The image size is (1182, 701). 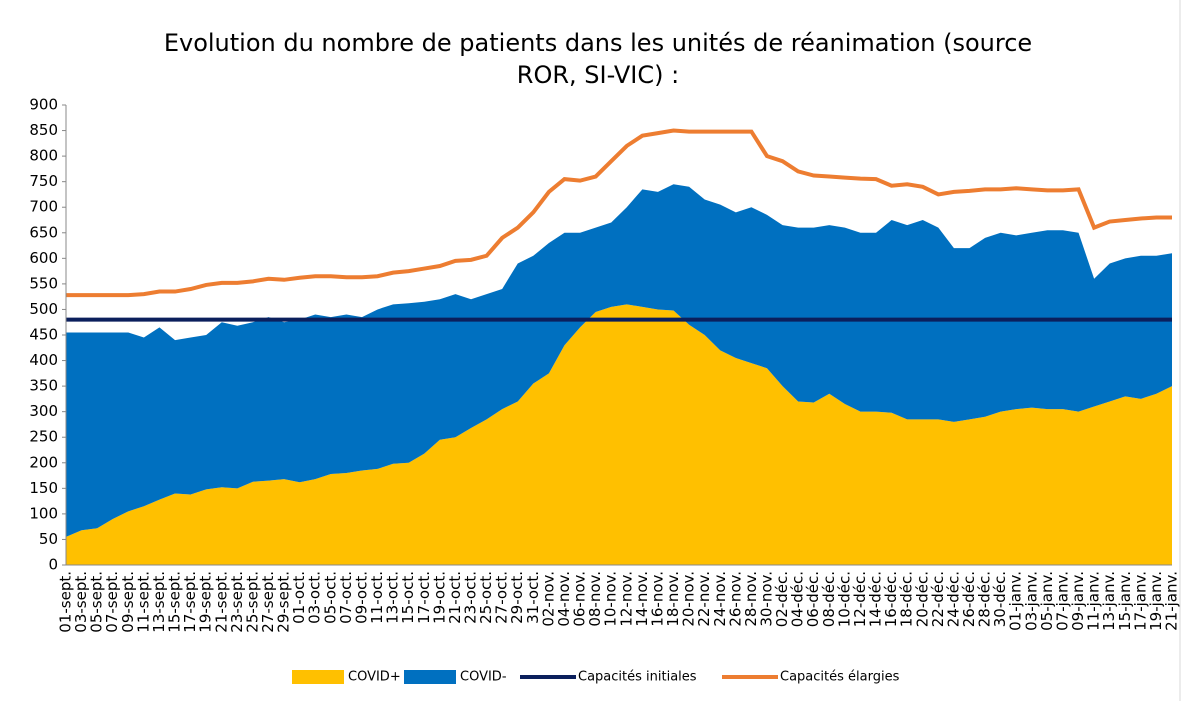 I want to click on x-tick-label: 19-sept., so click(x=206, y=602).